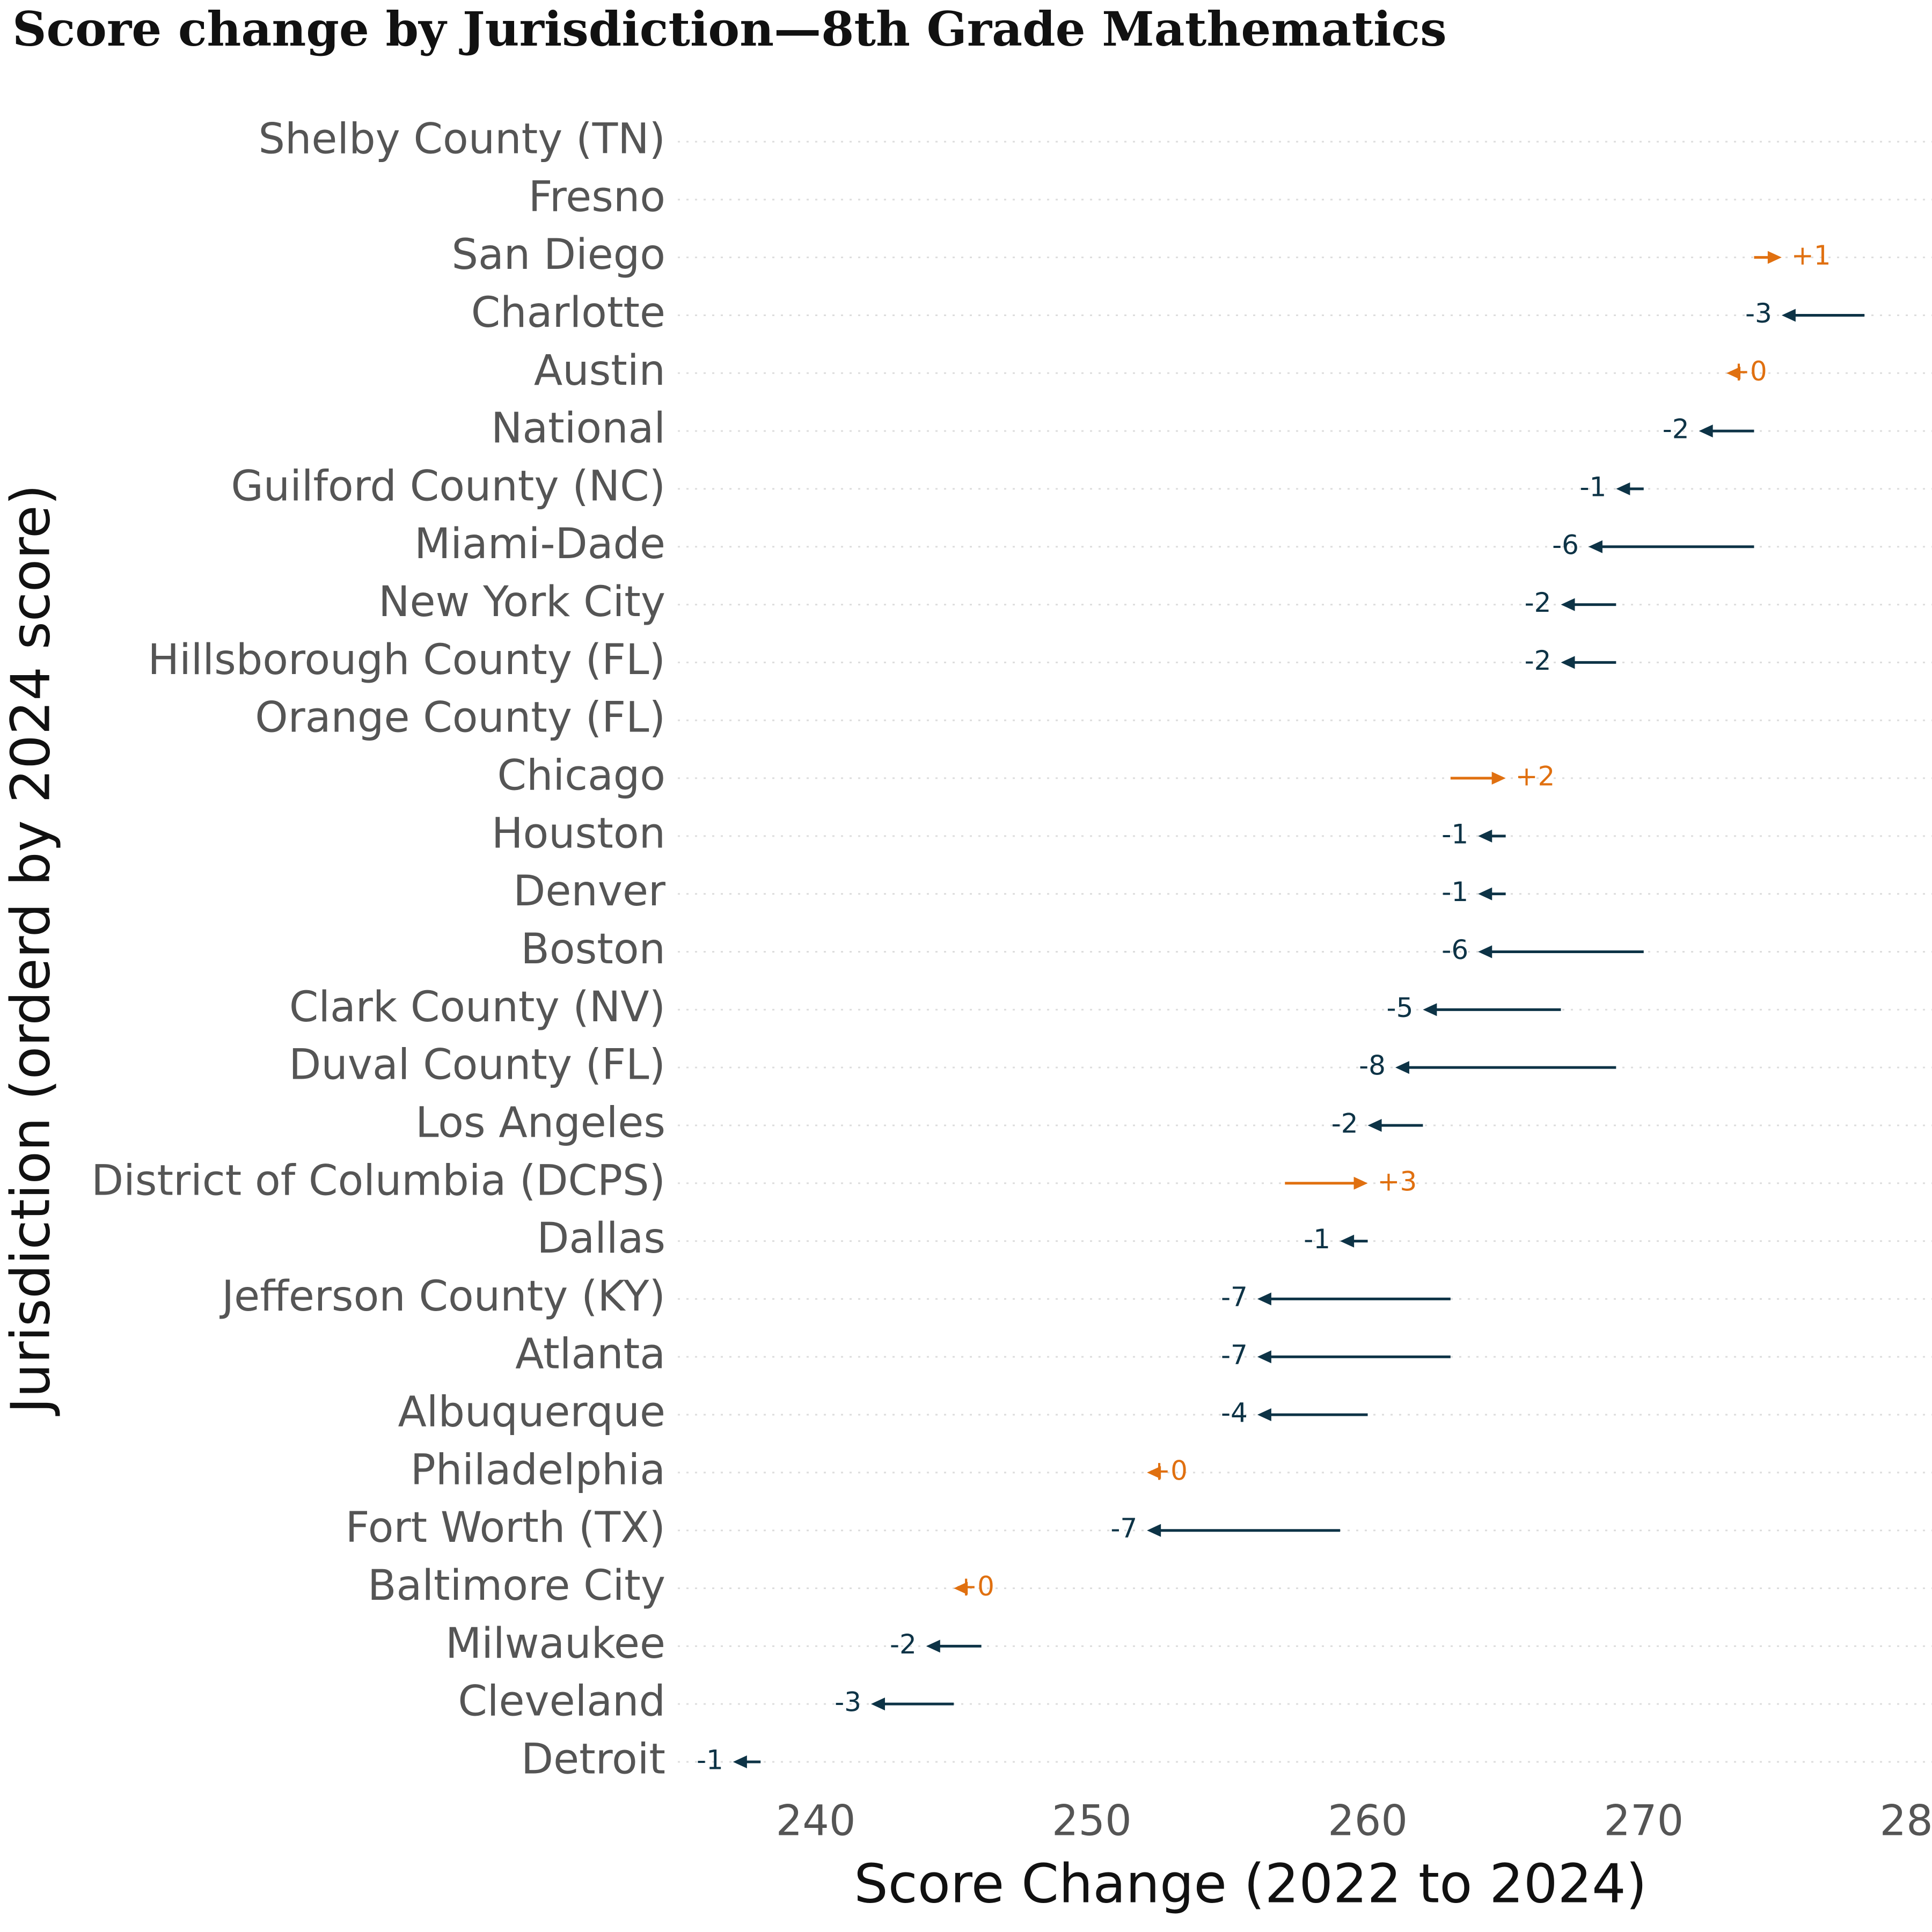 The image size is (1932, 1932). Describe the element at coordinates (477, 1007) in the screenshot. I see `y-tick-label: Clark County (NV)` at that location.